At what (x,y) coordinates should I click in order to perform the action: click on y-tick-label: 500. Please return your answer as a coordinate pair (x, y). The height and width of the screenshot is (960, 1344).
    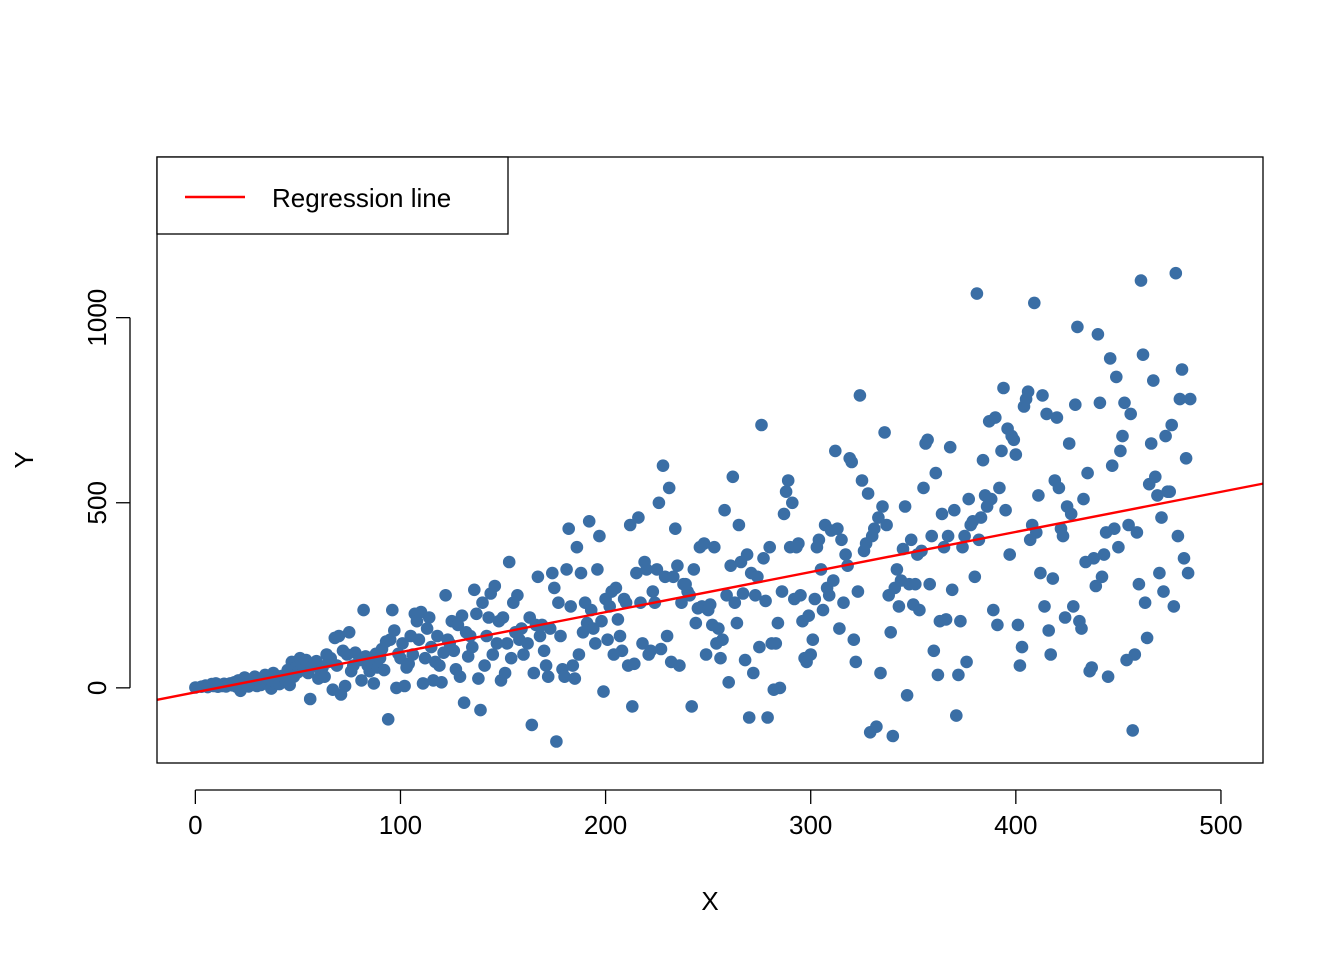
    Looking at the image, I should click on (97, 502).